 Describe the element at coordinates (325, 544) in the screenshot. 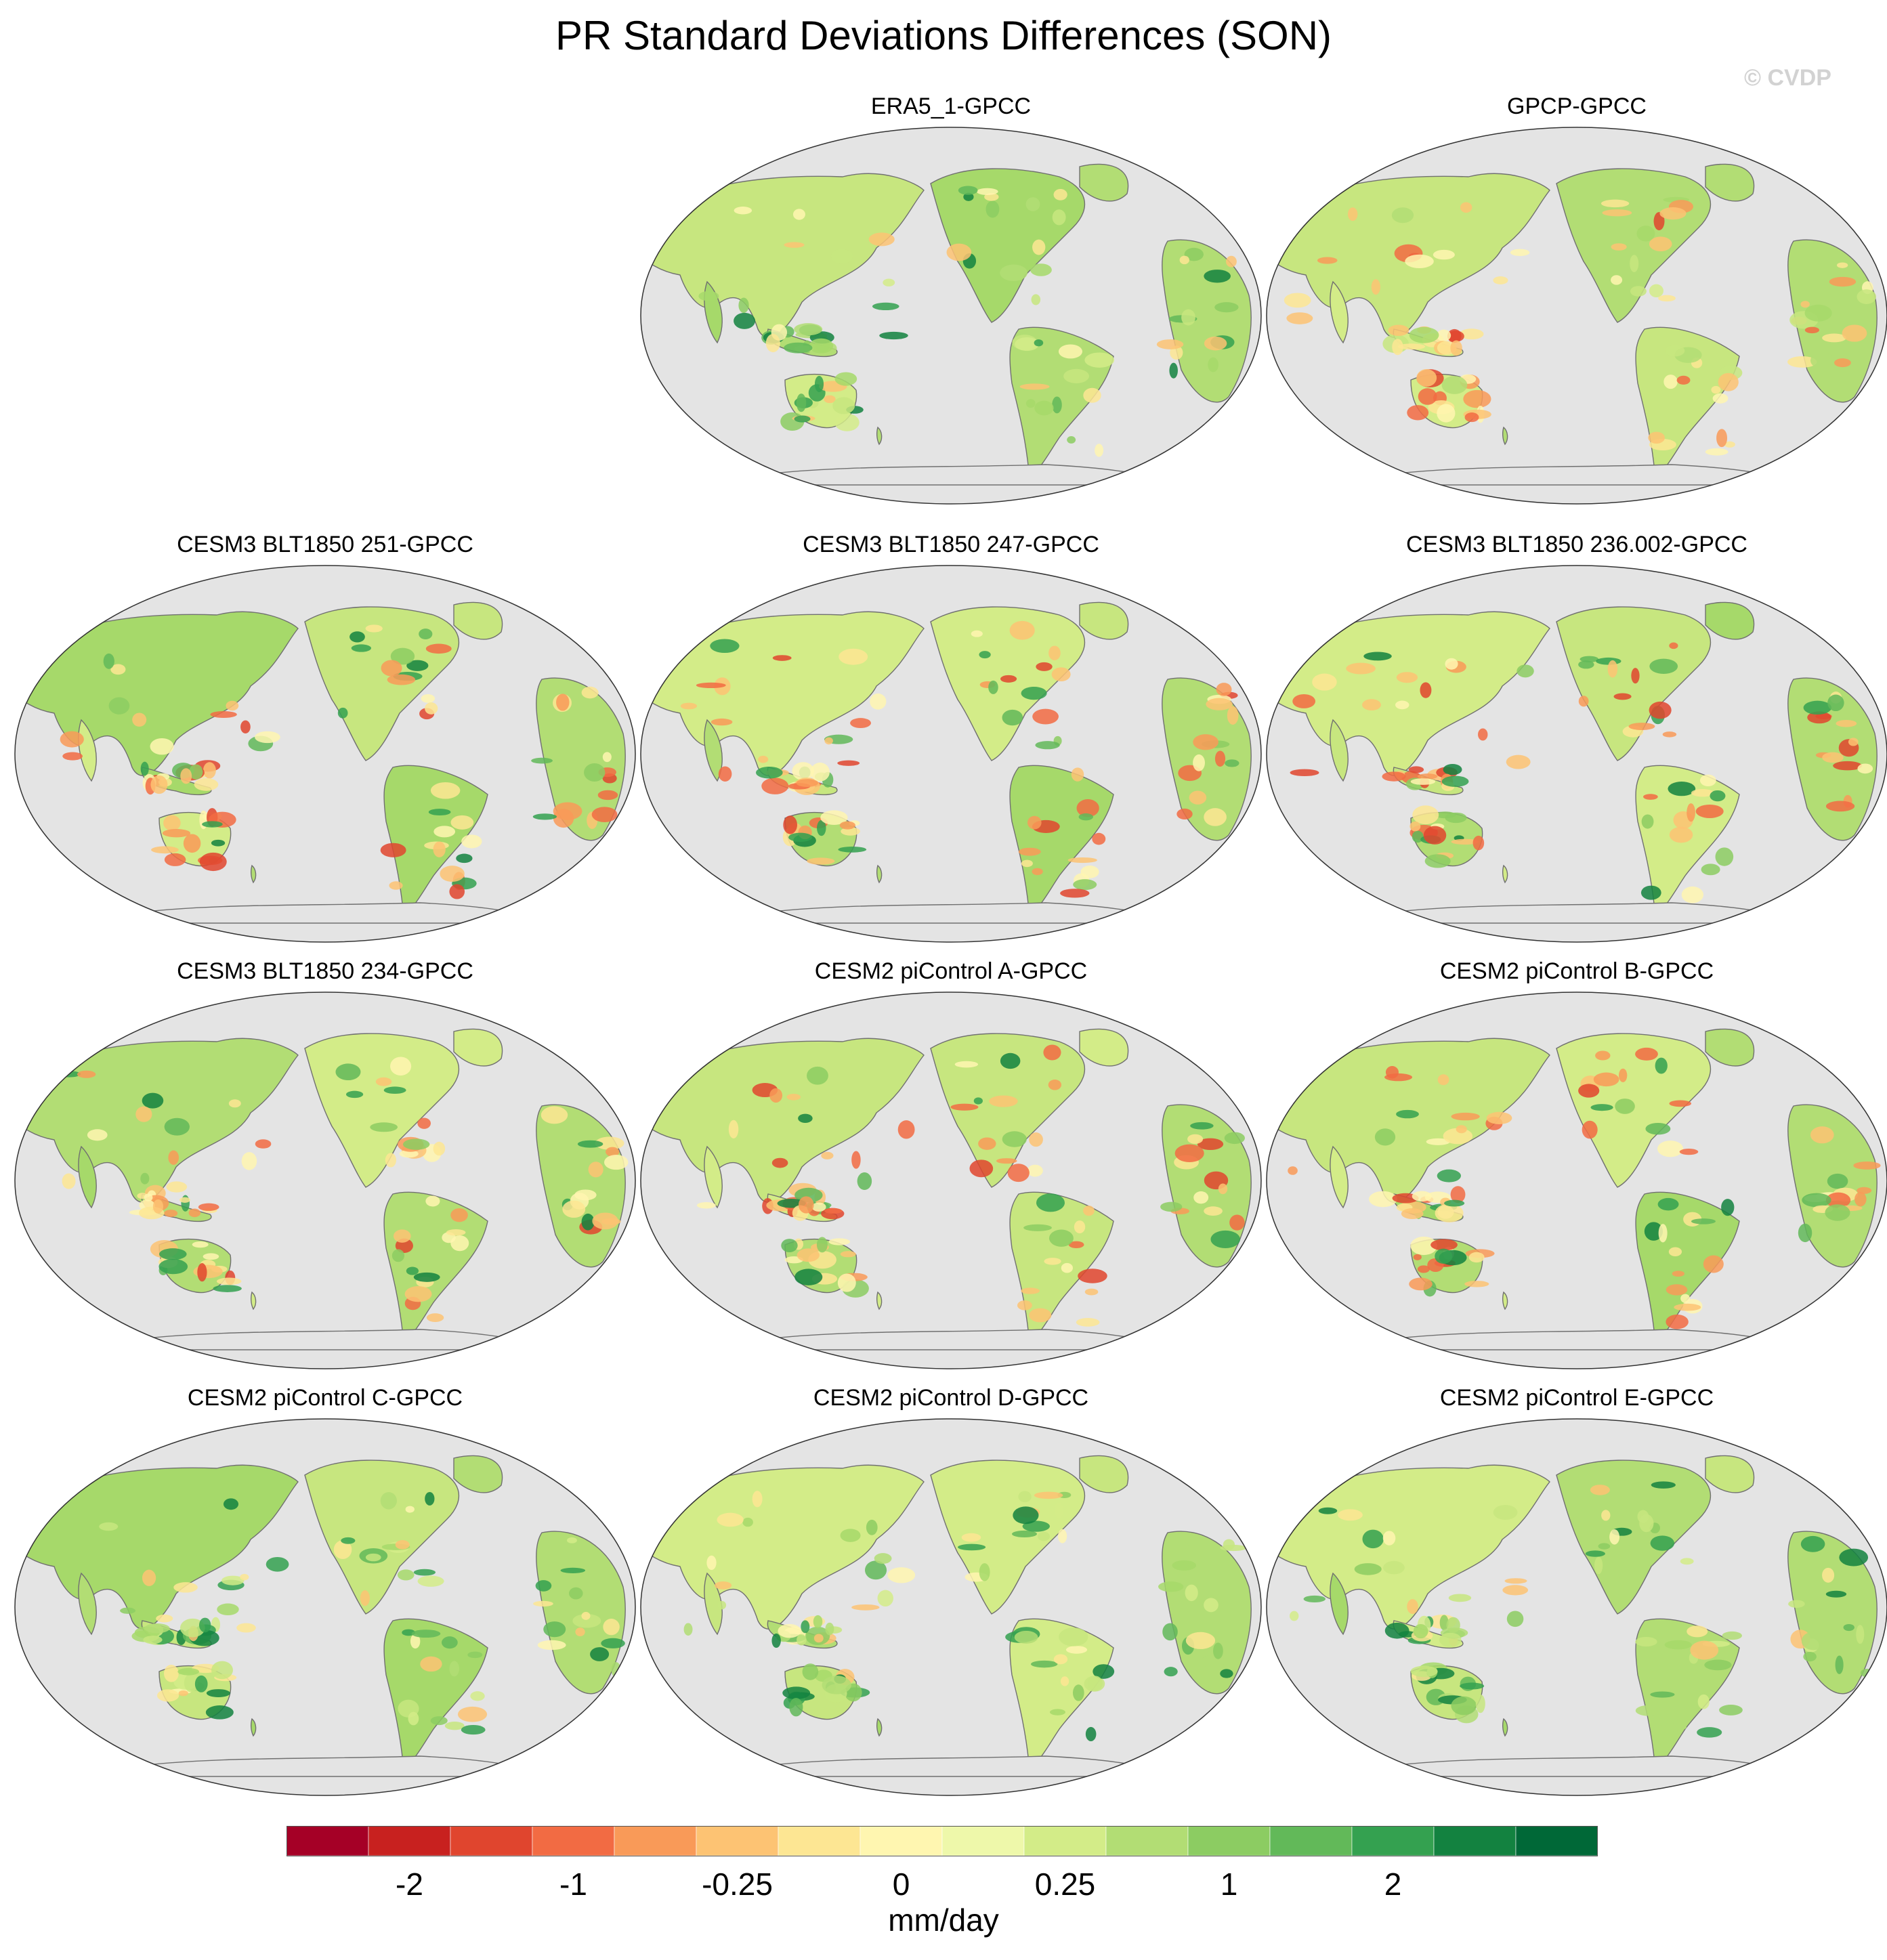

I see `panel-title: CESM3 BLT1850 251-GPCC` at that location.